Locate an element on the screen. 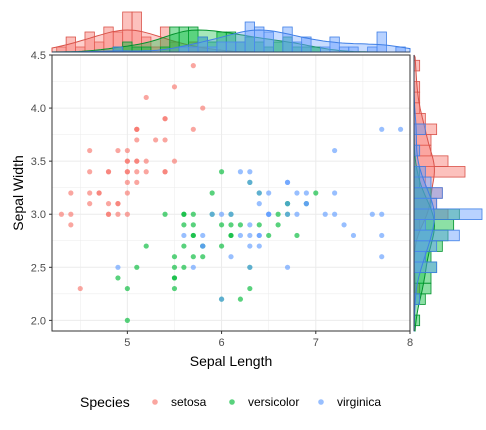 This screenshot has width=486, height=430. legend-key-versicolor is located at coordinates (232, 402).